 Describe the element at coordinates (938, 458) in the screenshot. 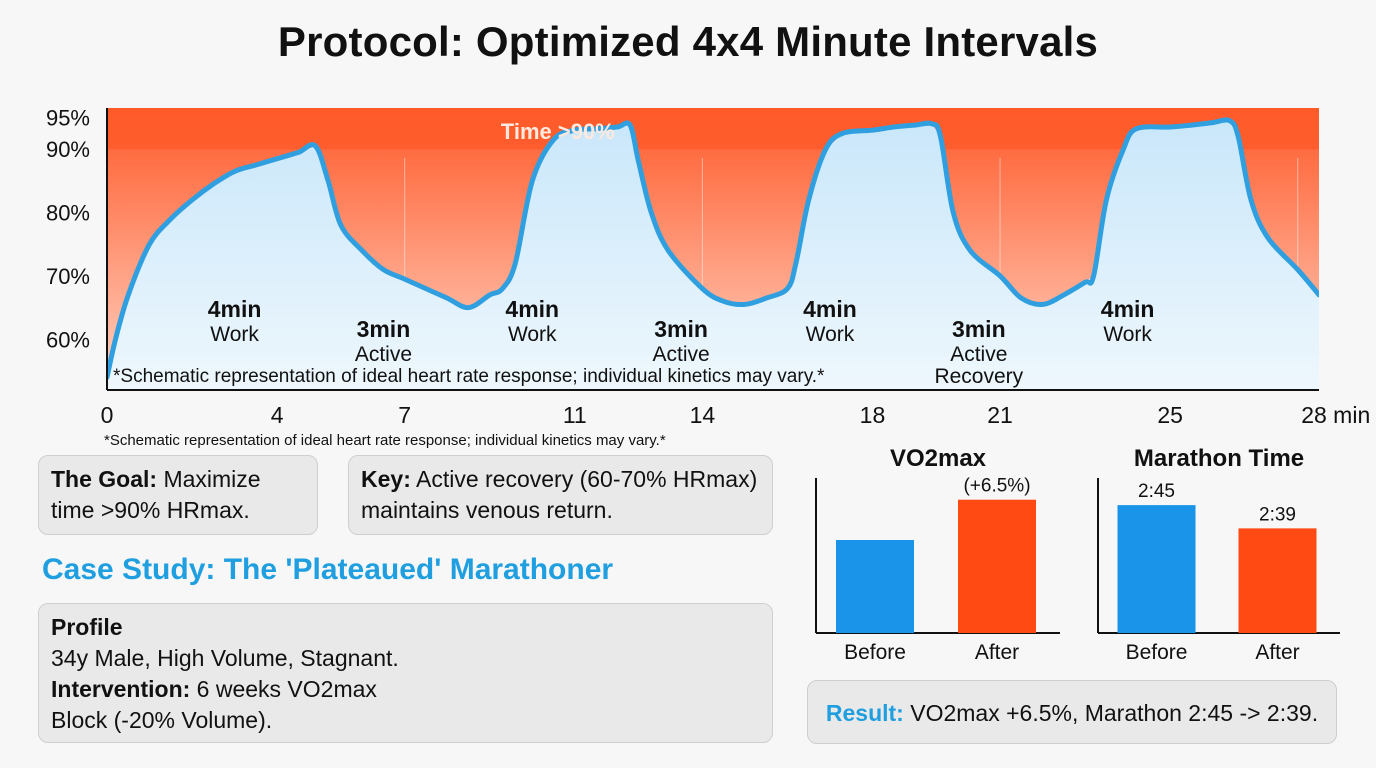

I see `vo2max-title: VO2max` at that location.